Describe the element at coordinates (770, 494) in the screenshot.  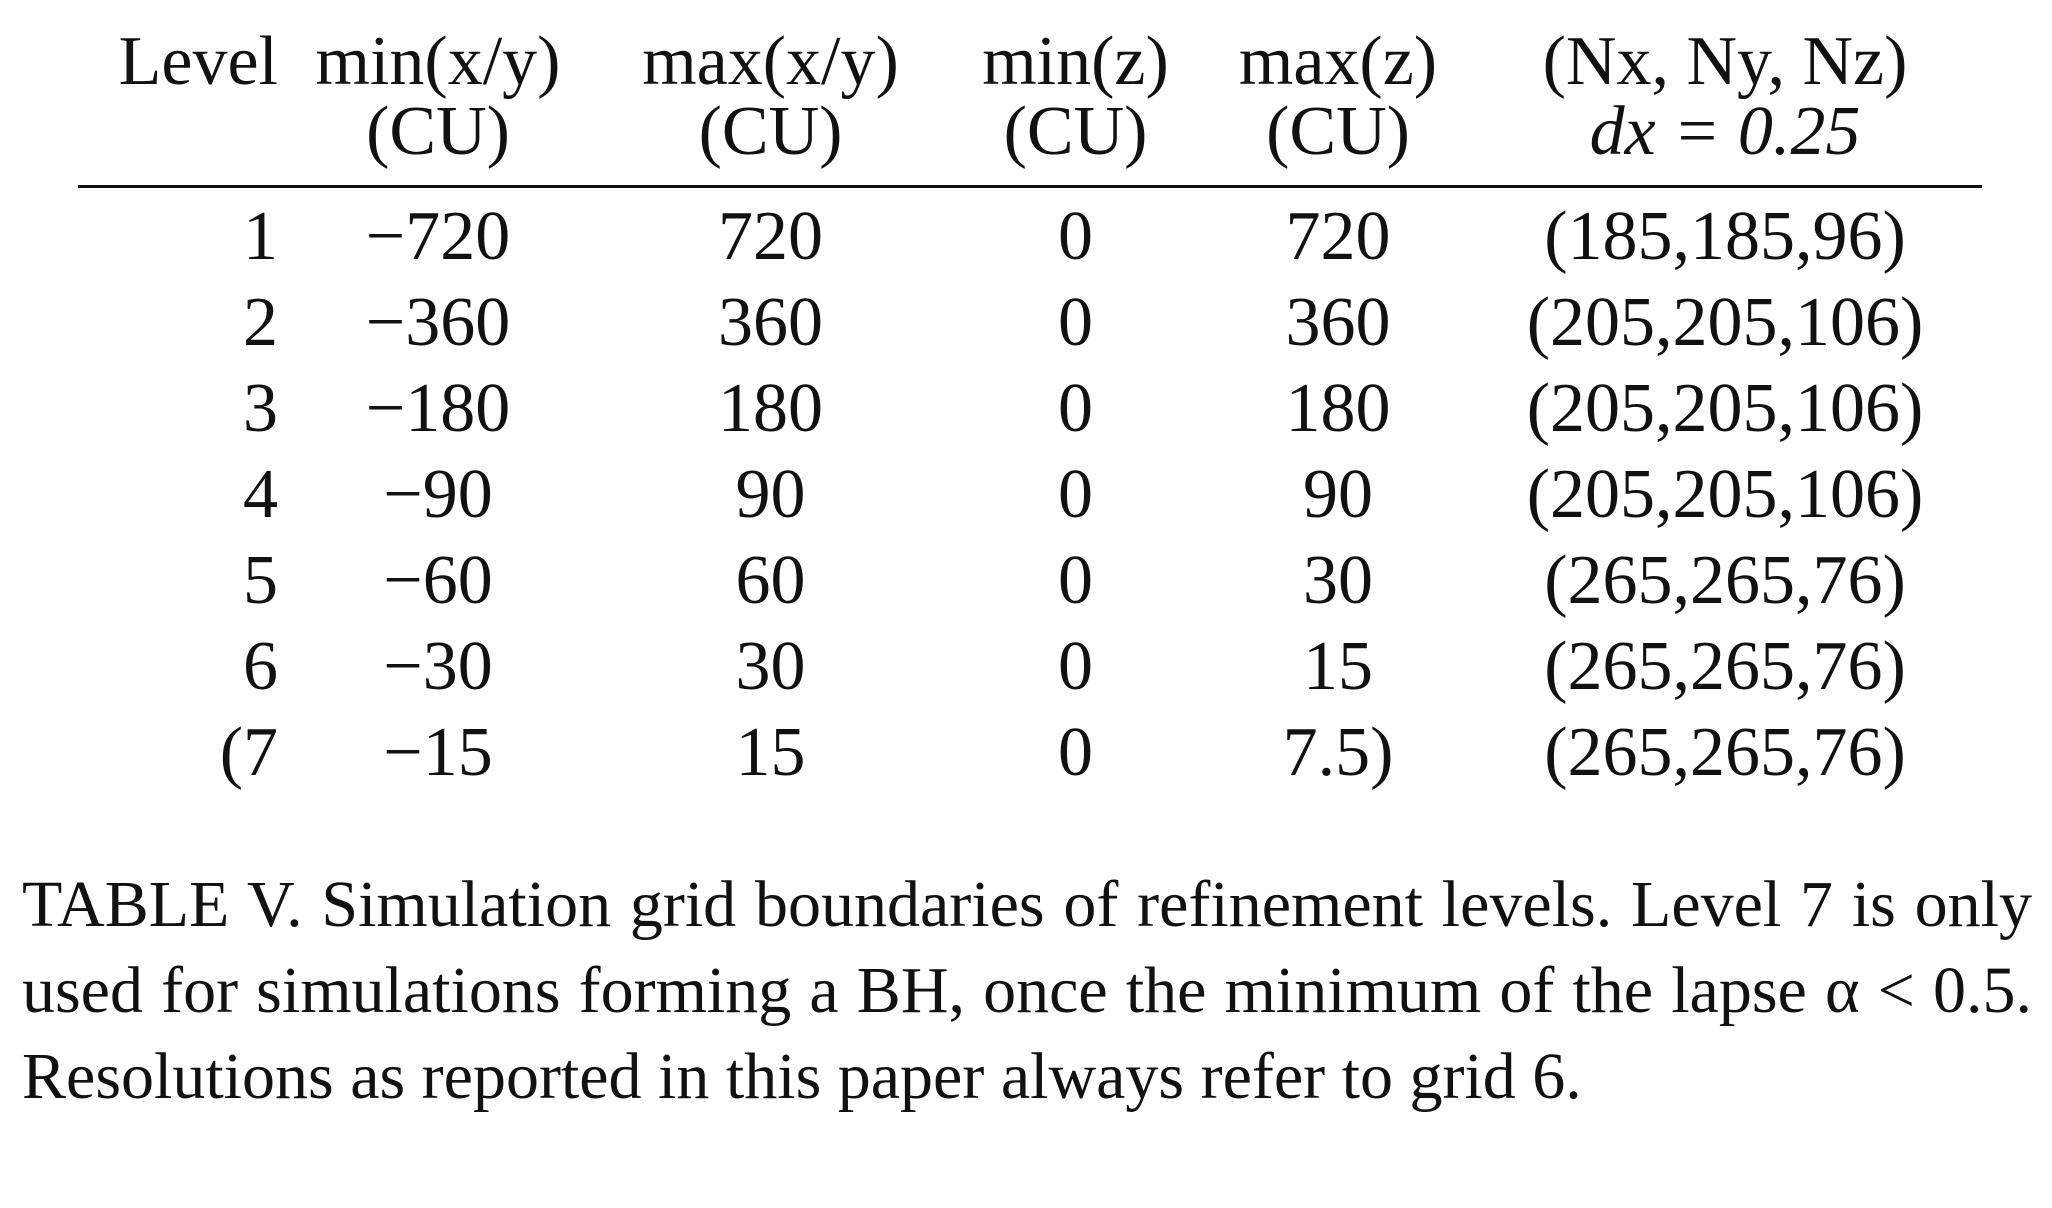
I see `cell-max-xy: 90` at that location.